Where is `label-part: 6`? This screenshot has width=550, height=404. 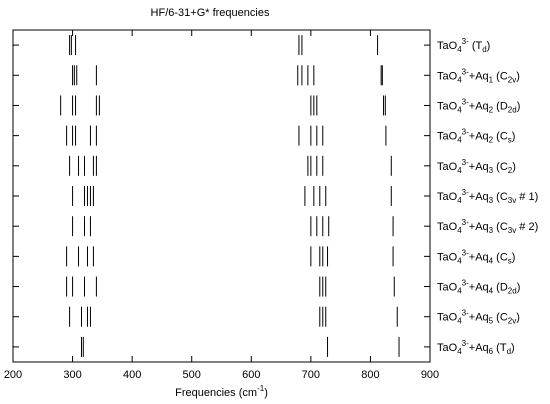
label-part: 6 is located at coordinates (491, 351).